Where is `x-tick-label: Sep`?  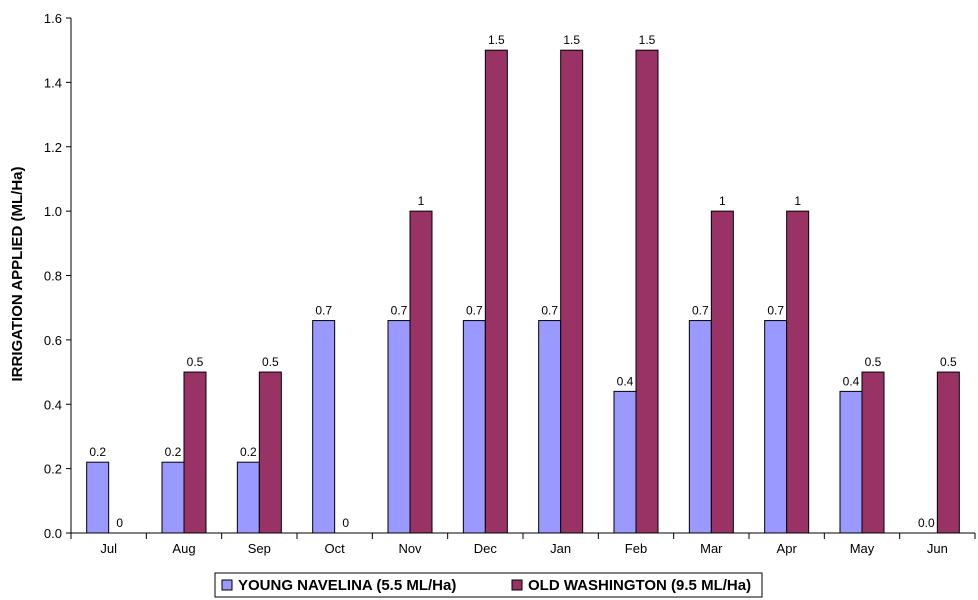
x-tick-label: Sep is located at coordinates (259, 548).